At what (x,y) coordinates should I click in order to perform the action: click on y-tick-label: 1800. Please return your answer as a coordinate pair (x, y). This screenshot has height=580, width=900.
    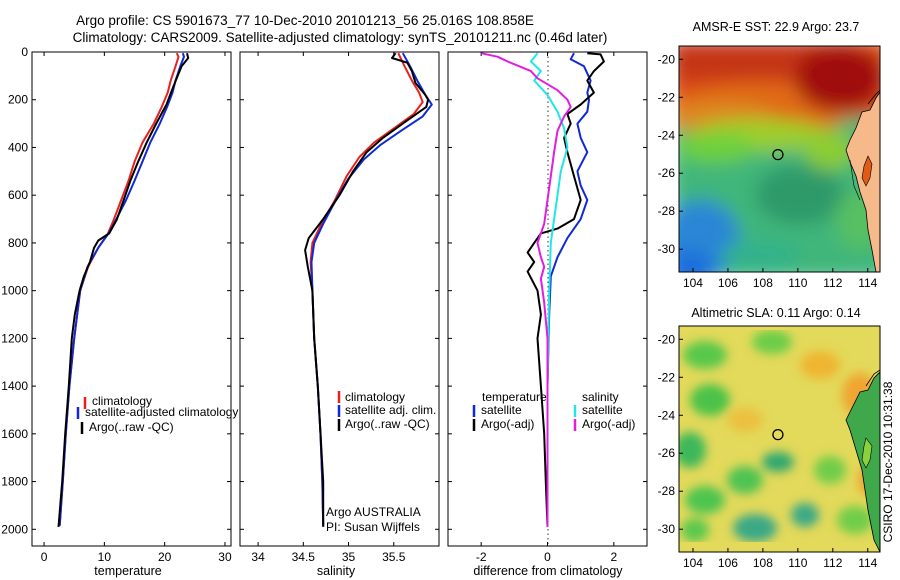
    Looking at the image, I should click on (14, 482).